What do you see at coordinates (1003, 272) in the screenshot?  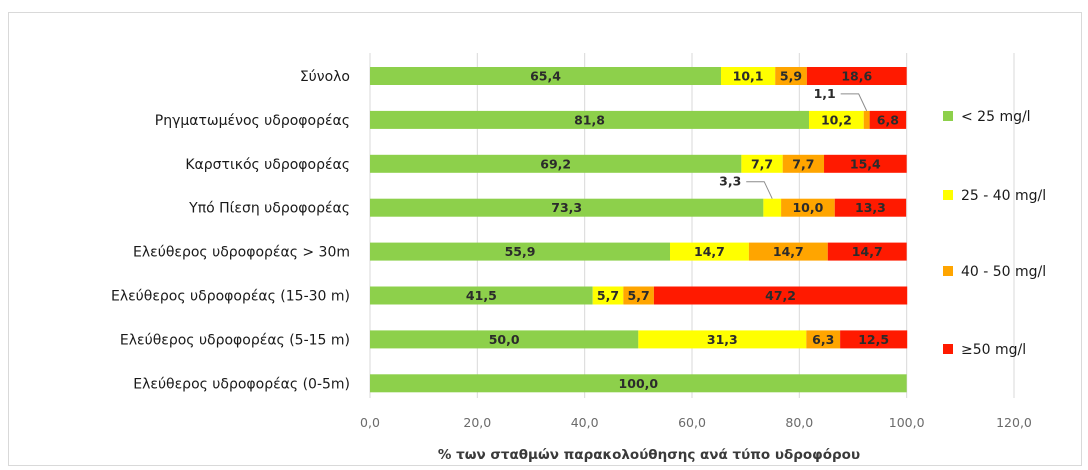 I see `legend-entry: 40 - 50 mg/l` at bounding box center [1003, 272].